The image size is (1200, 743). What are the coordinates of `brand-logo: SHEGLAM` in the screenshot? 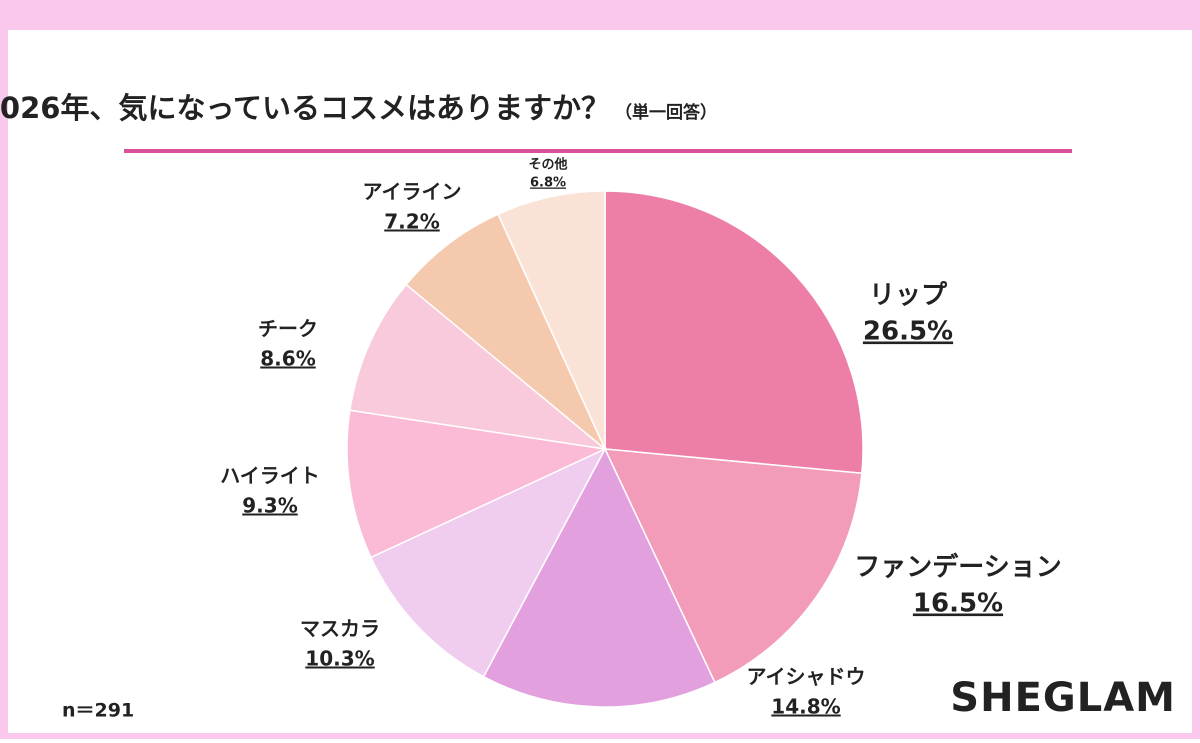 It's located at (1063, 698).